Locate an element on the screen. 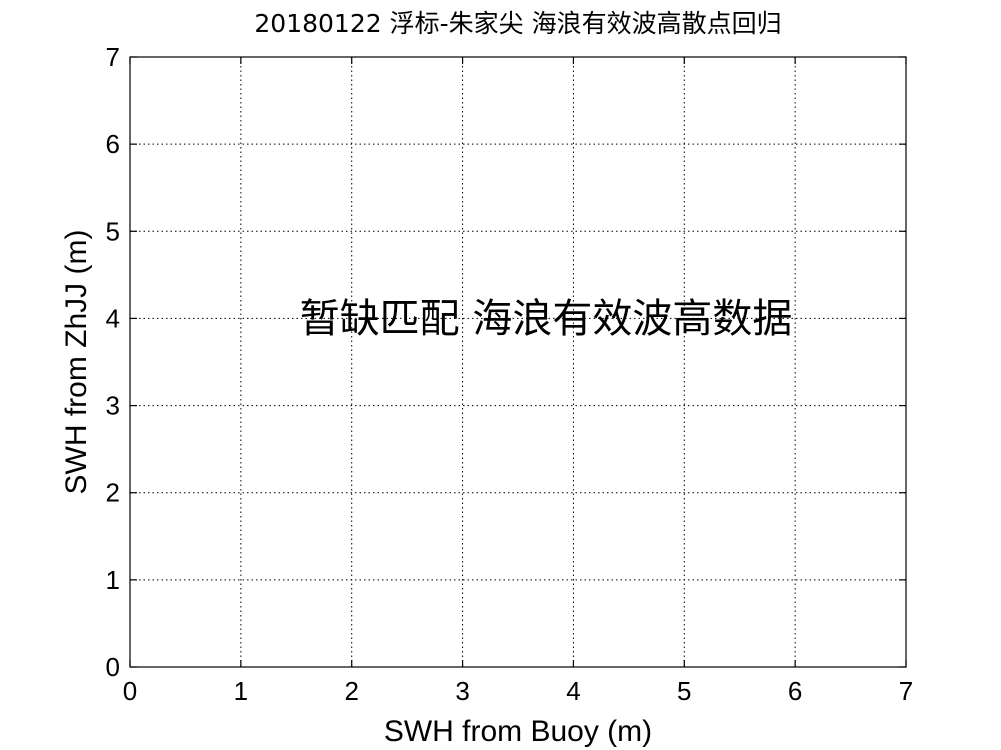 This screenshot has height=750, width=1001. no-data-annotation: 暂缺匹配 海浪有效波高数据 is located at coordinates (546, 319).